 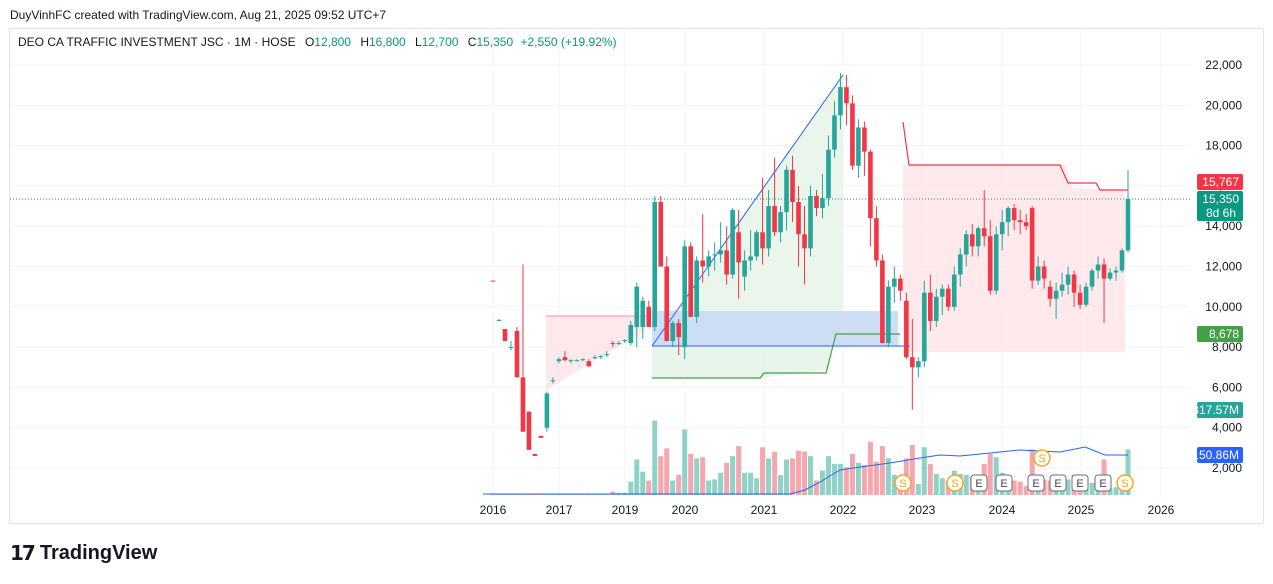 I want to click on price-badge-label: 150.86M, so click(x=1215, y=455).